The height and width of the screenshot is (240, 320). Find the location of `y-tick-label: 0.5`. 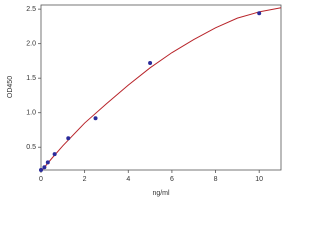

y-tick-label: 0.5 is located at coordinates (31, 147).